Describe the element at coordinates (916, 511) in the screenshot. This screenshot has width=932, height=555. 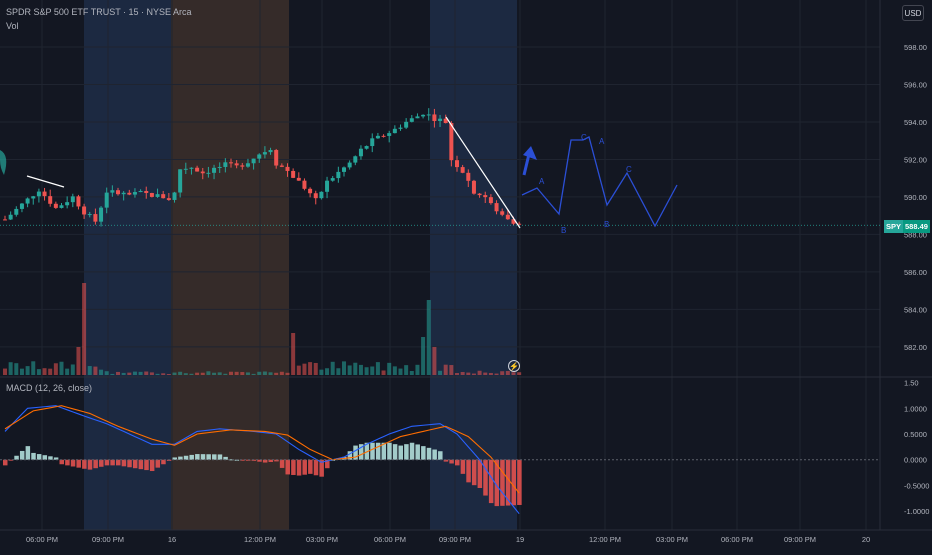
I see `macd-tick-5: -1.0000` at that location.